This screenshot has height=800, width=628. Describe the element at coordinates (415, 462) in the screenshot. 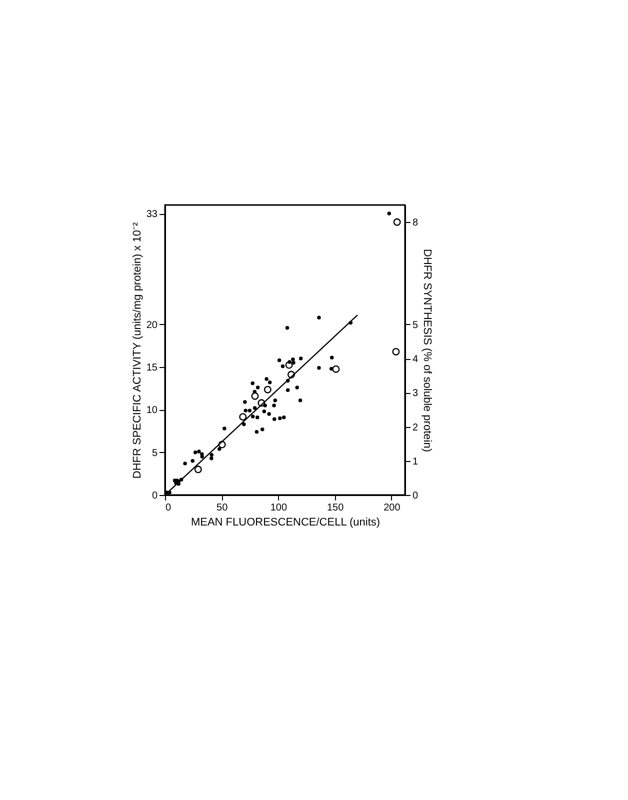

I see `y2-tick-label: 1` at that location.